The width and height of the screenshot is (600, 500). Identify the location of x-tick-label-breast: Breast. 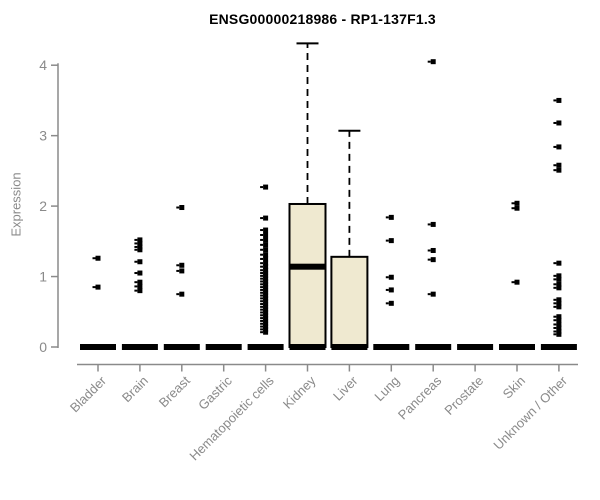
(174, 391).